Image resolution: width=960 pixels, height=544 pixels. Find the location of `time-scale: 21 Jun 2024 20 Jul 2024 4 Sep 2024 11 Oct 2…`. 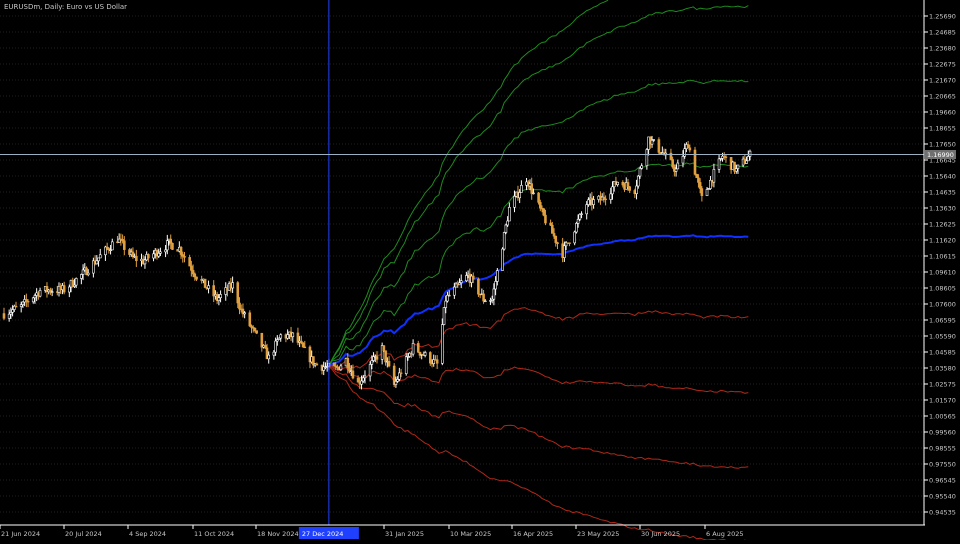

time-scale: 21 Jun 2024 20 Jul 2024 4 Sep 2024 11 Oct 2… is located at coordinates (372, 531).